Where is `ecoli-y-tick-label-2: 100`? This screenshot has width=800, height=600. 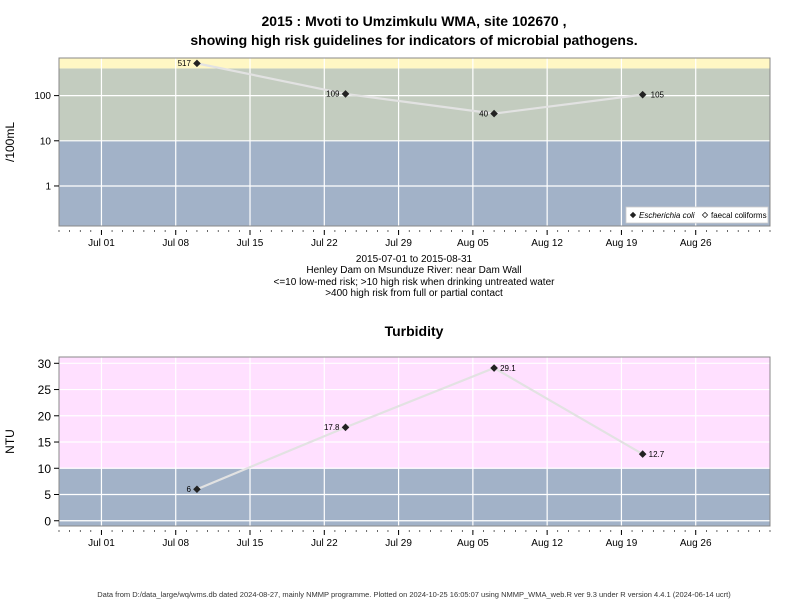
ecoli-y-tick-label-2: 100 is located at coordinates (42, 96).